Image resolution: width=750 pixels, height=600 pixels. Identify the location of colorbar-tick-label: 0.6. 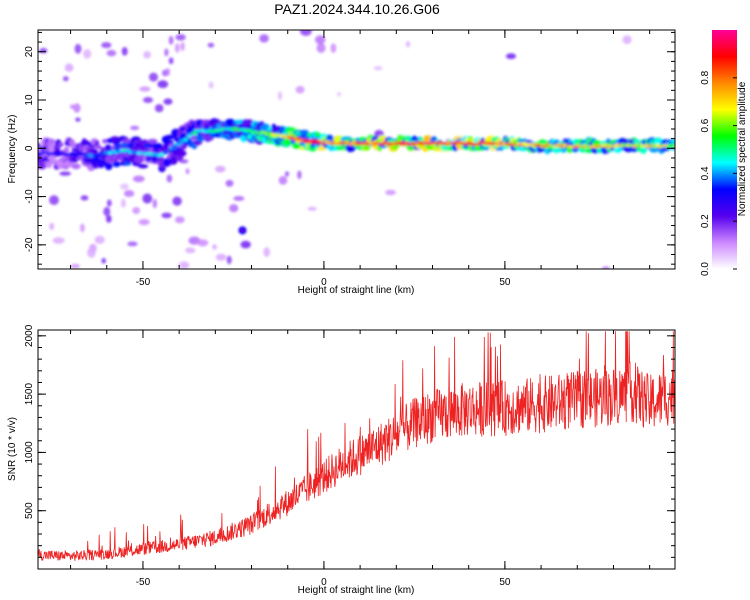
(705, 125).